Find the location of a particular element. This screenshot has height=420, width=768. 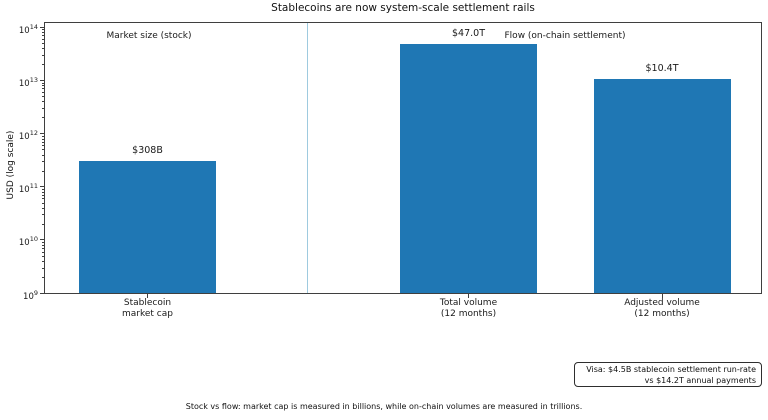

x-tick-label: Adjusted volume (12 months) is located at coordinates (662, 308).